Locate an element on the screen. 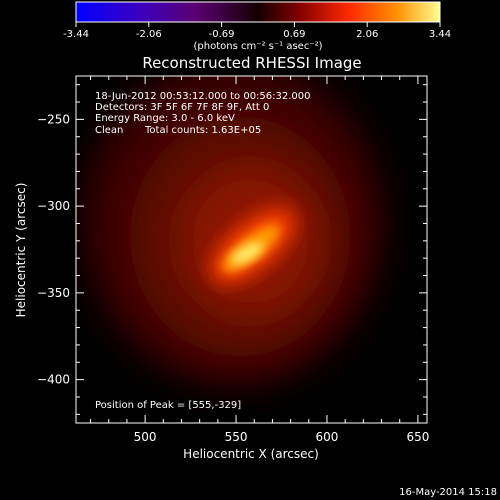 The width and height of the screenshot is (500, 500). colorbar-tick-label: 2.06 is located at coordinates (367, 34).